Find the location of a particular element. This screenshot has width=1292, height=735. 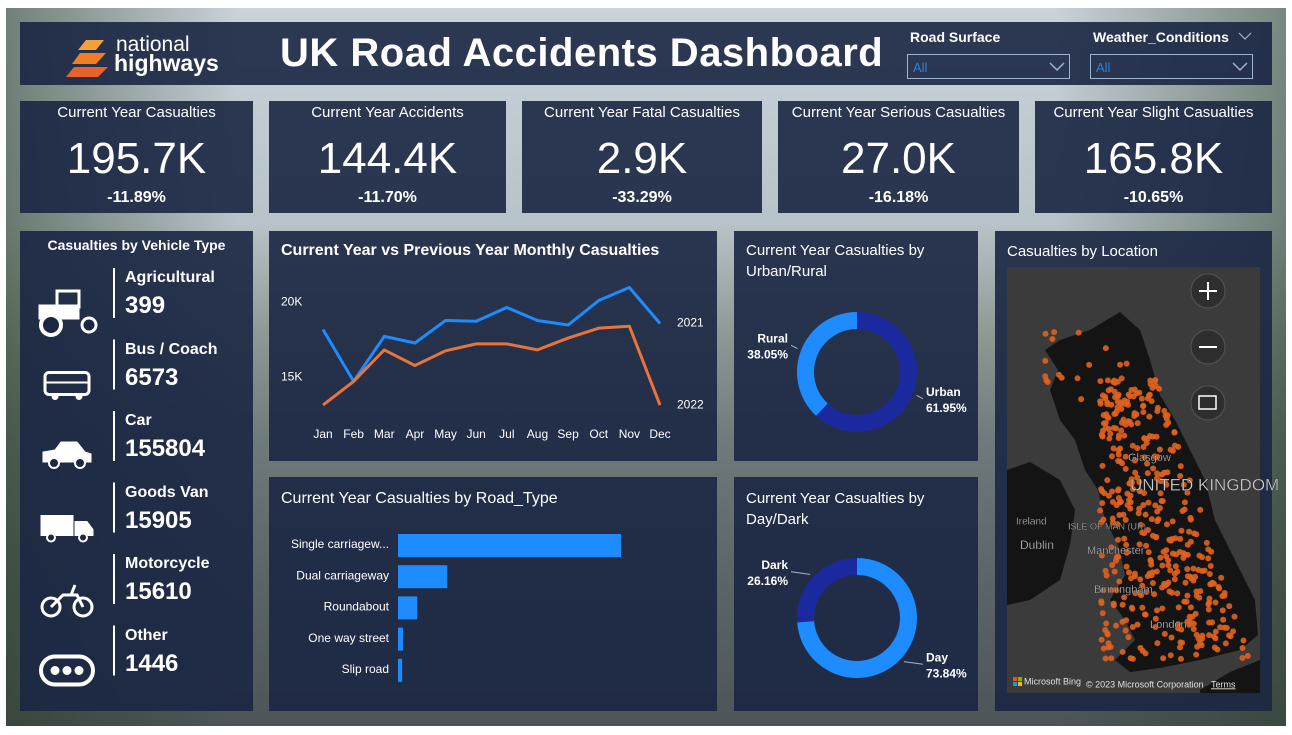

leader-line is located at coordinates (794, 346).